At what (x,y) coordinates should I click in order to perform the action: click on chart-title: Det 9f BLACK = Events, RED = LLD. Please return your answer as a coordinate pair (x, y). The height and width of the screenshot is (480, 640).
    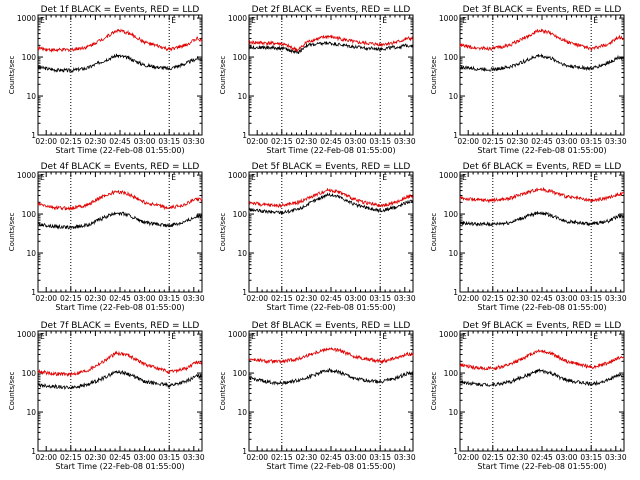
    Looking at the image, I should click on (542, 326).